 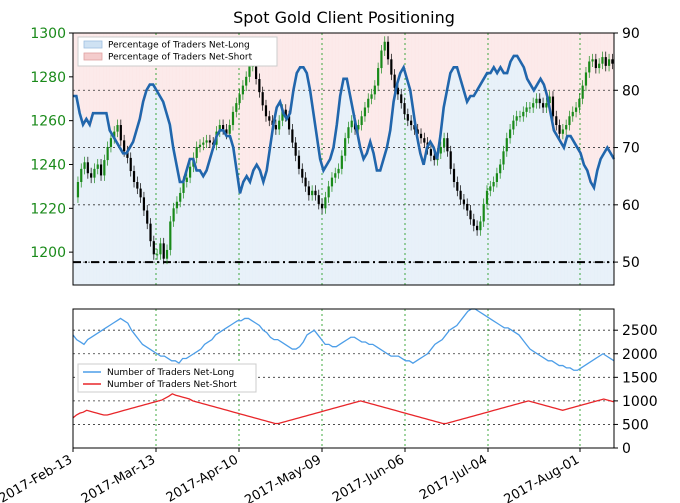 What do you see at coordinates (93, 56) in the screenshot?
I see `net-short-legend-swatch` at bounding box center [93, 56].